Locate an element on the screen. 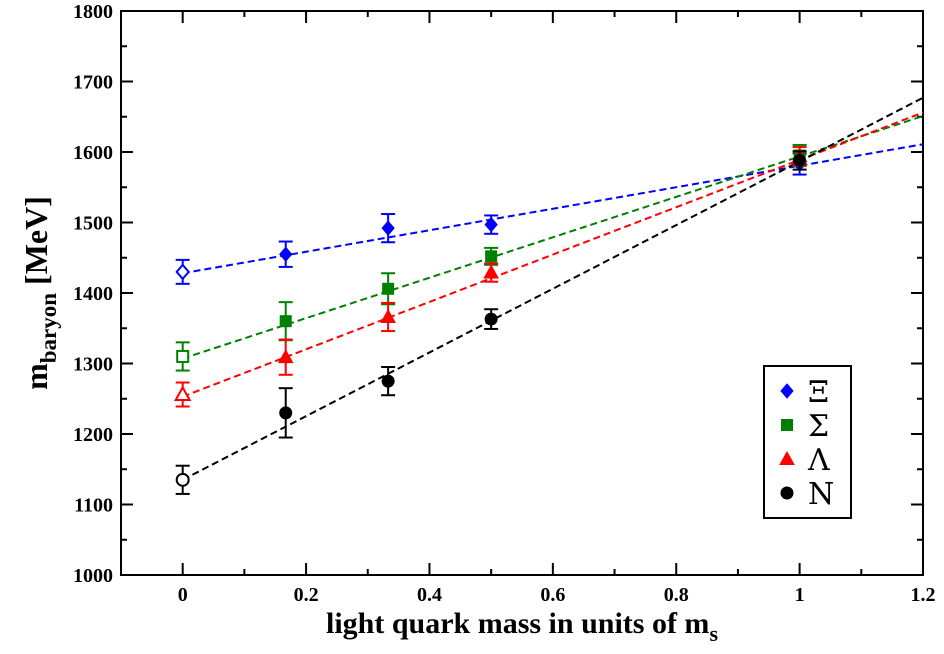  y-axis-title-sub: baryon is located at coordinates (48, 328).